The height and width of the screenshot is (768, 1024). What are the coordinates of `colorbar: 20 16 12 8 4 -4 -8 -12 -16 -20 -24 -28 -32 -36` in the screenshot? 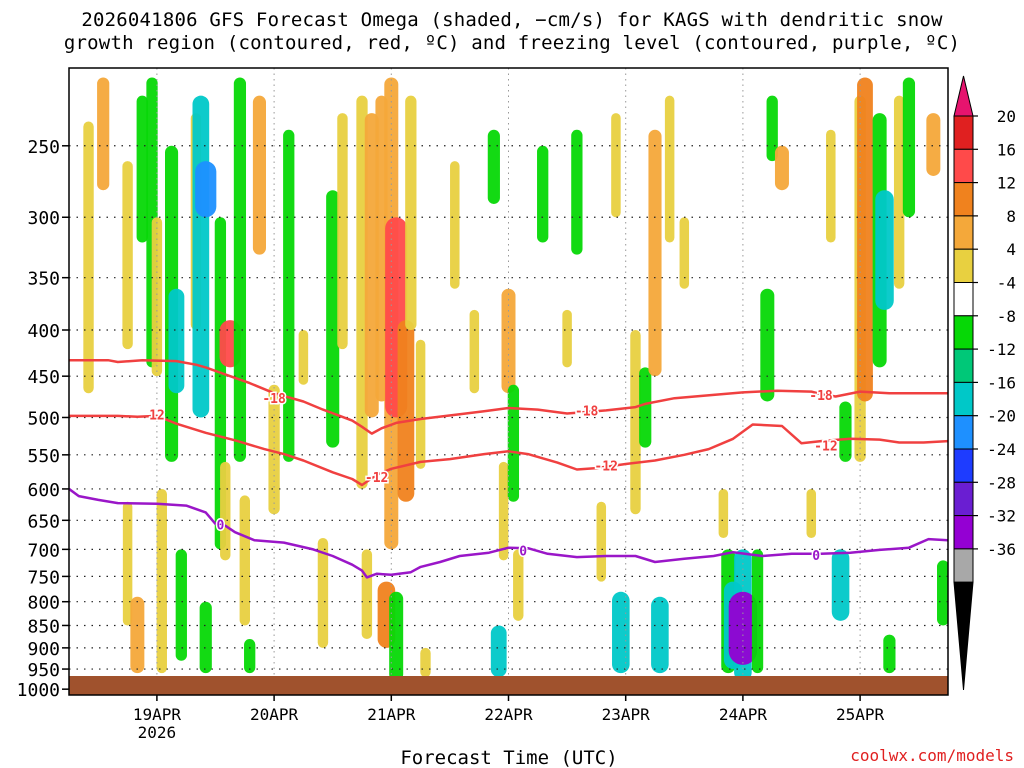 It's located at (984, 383).